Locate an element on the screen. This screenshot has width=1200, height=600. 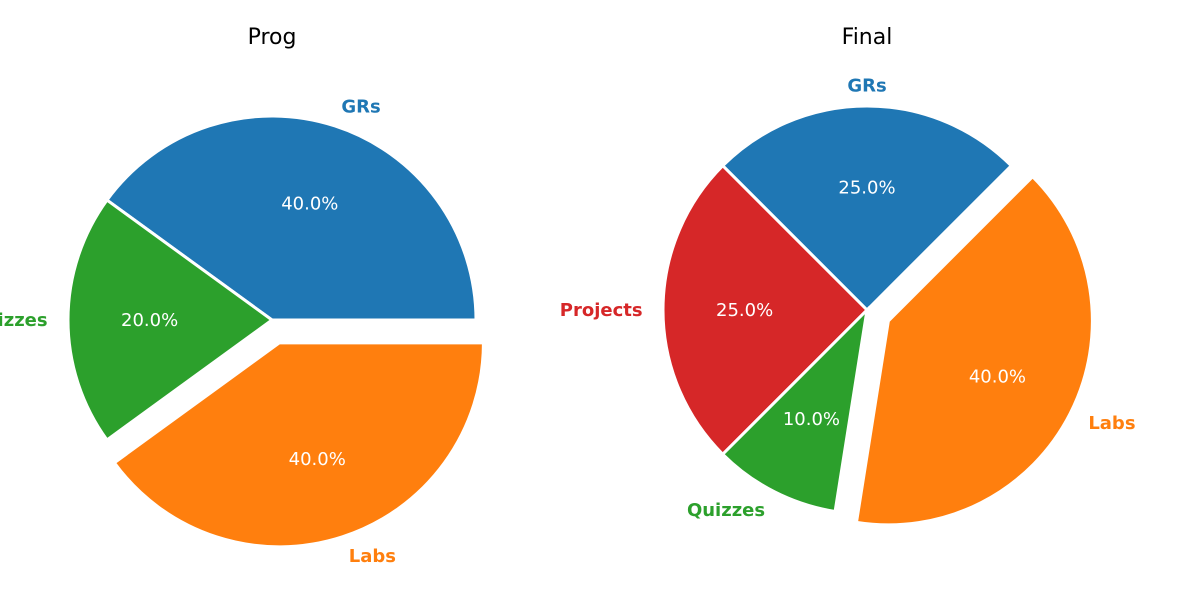
prog-slice-grs is located at coordinates (291, 218).